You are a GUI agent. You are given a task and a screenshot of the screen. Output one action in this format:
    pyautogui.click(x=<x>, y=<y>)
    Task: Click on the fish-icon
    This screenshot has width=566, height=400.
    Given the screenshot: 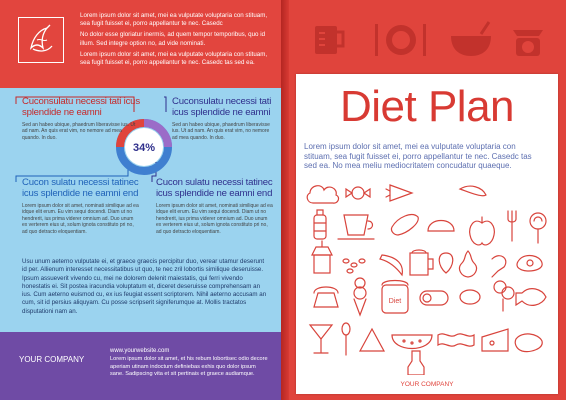 What is the action you would take?
    pyautogui.click(x=531, y=297)
    